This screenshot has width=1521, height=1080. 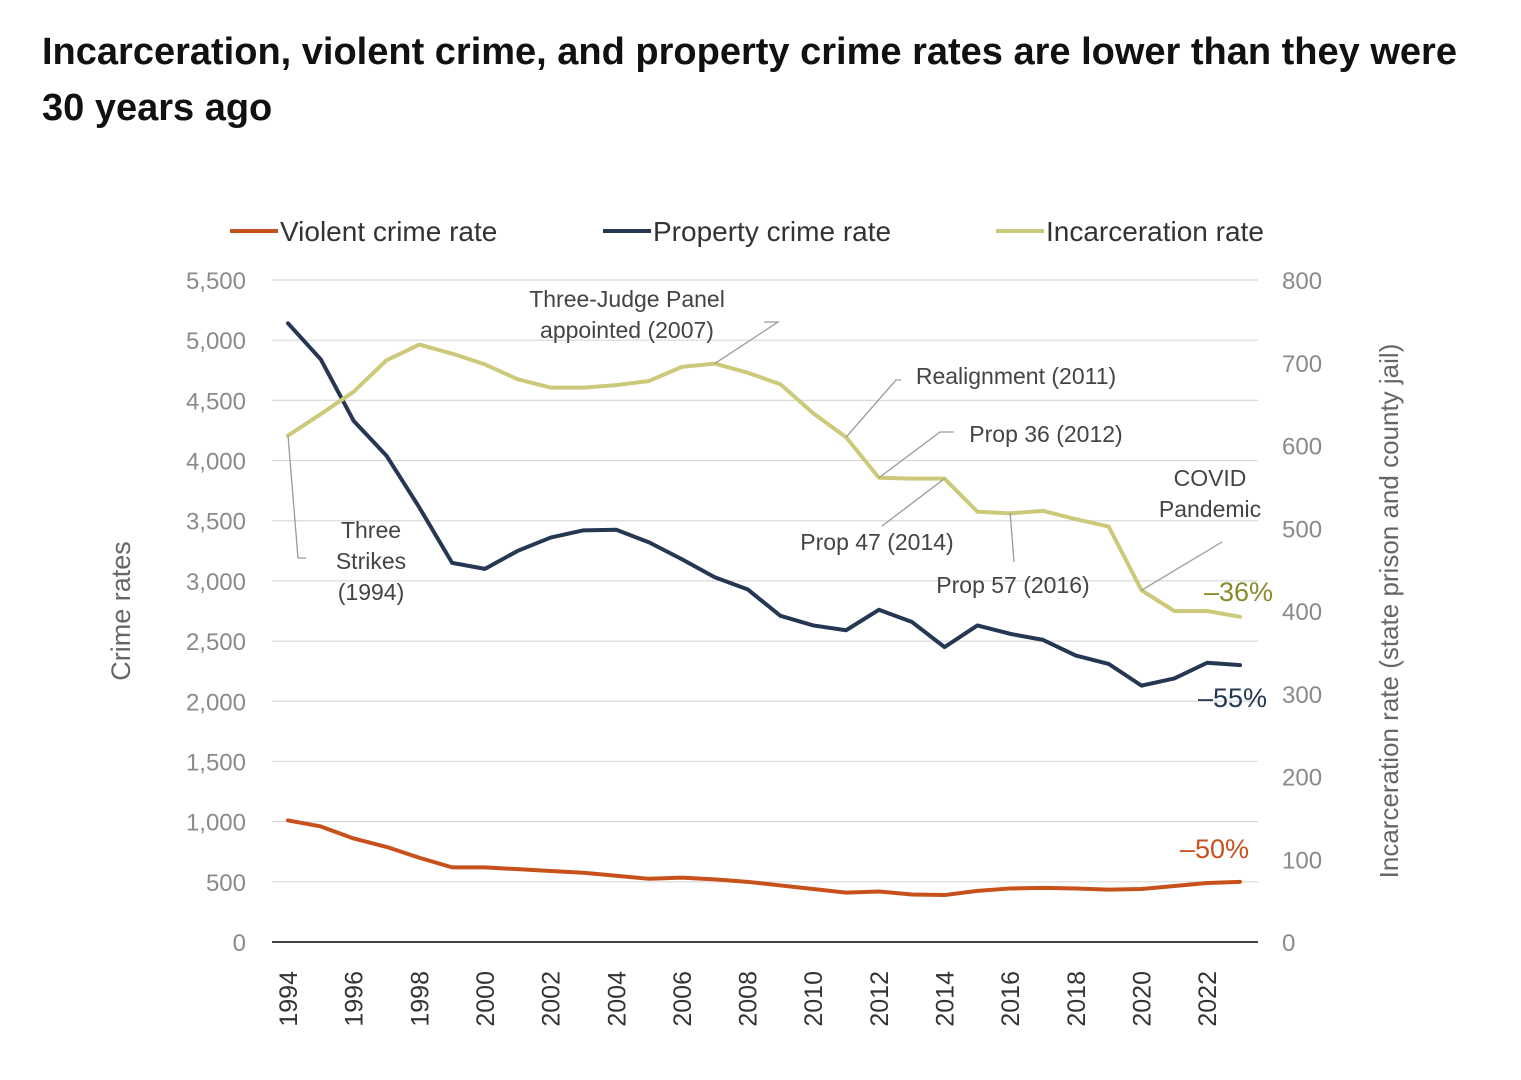 What do you see at coordinates (216, 341) in the screenshot?
I see `left-tick-label: 5,000` at bounding box center [216, 341].